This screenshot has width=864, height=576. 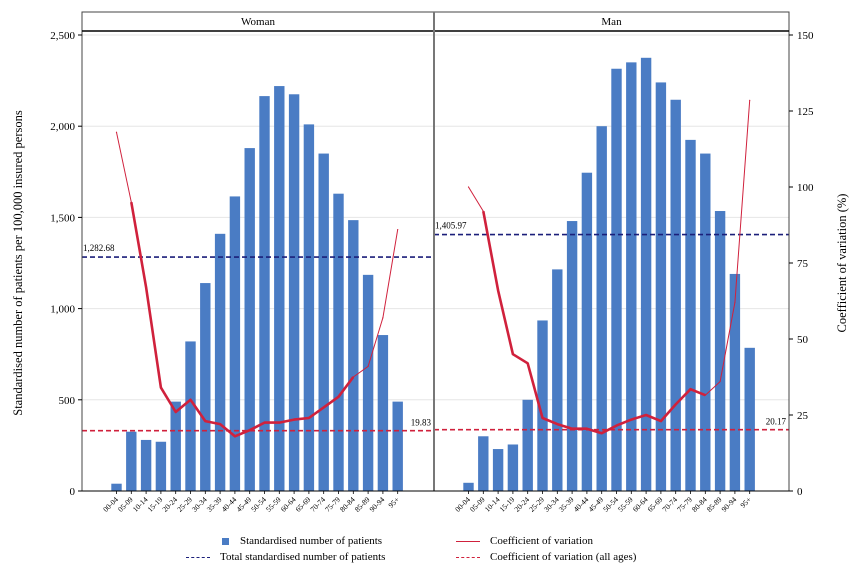 What do you see at coordinates (842, 263) in the screenshot?
I see `y-right-axis-title: Coefficient of variation (%)` at bounding box center [842, 263].